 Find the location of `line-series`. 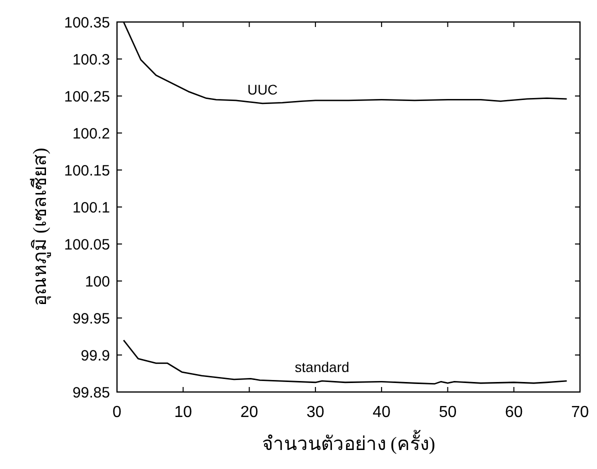

line-series is located at coordinates (345, 362).